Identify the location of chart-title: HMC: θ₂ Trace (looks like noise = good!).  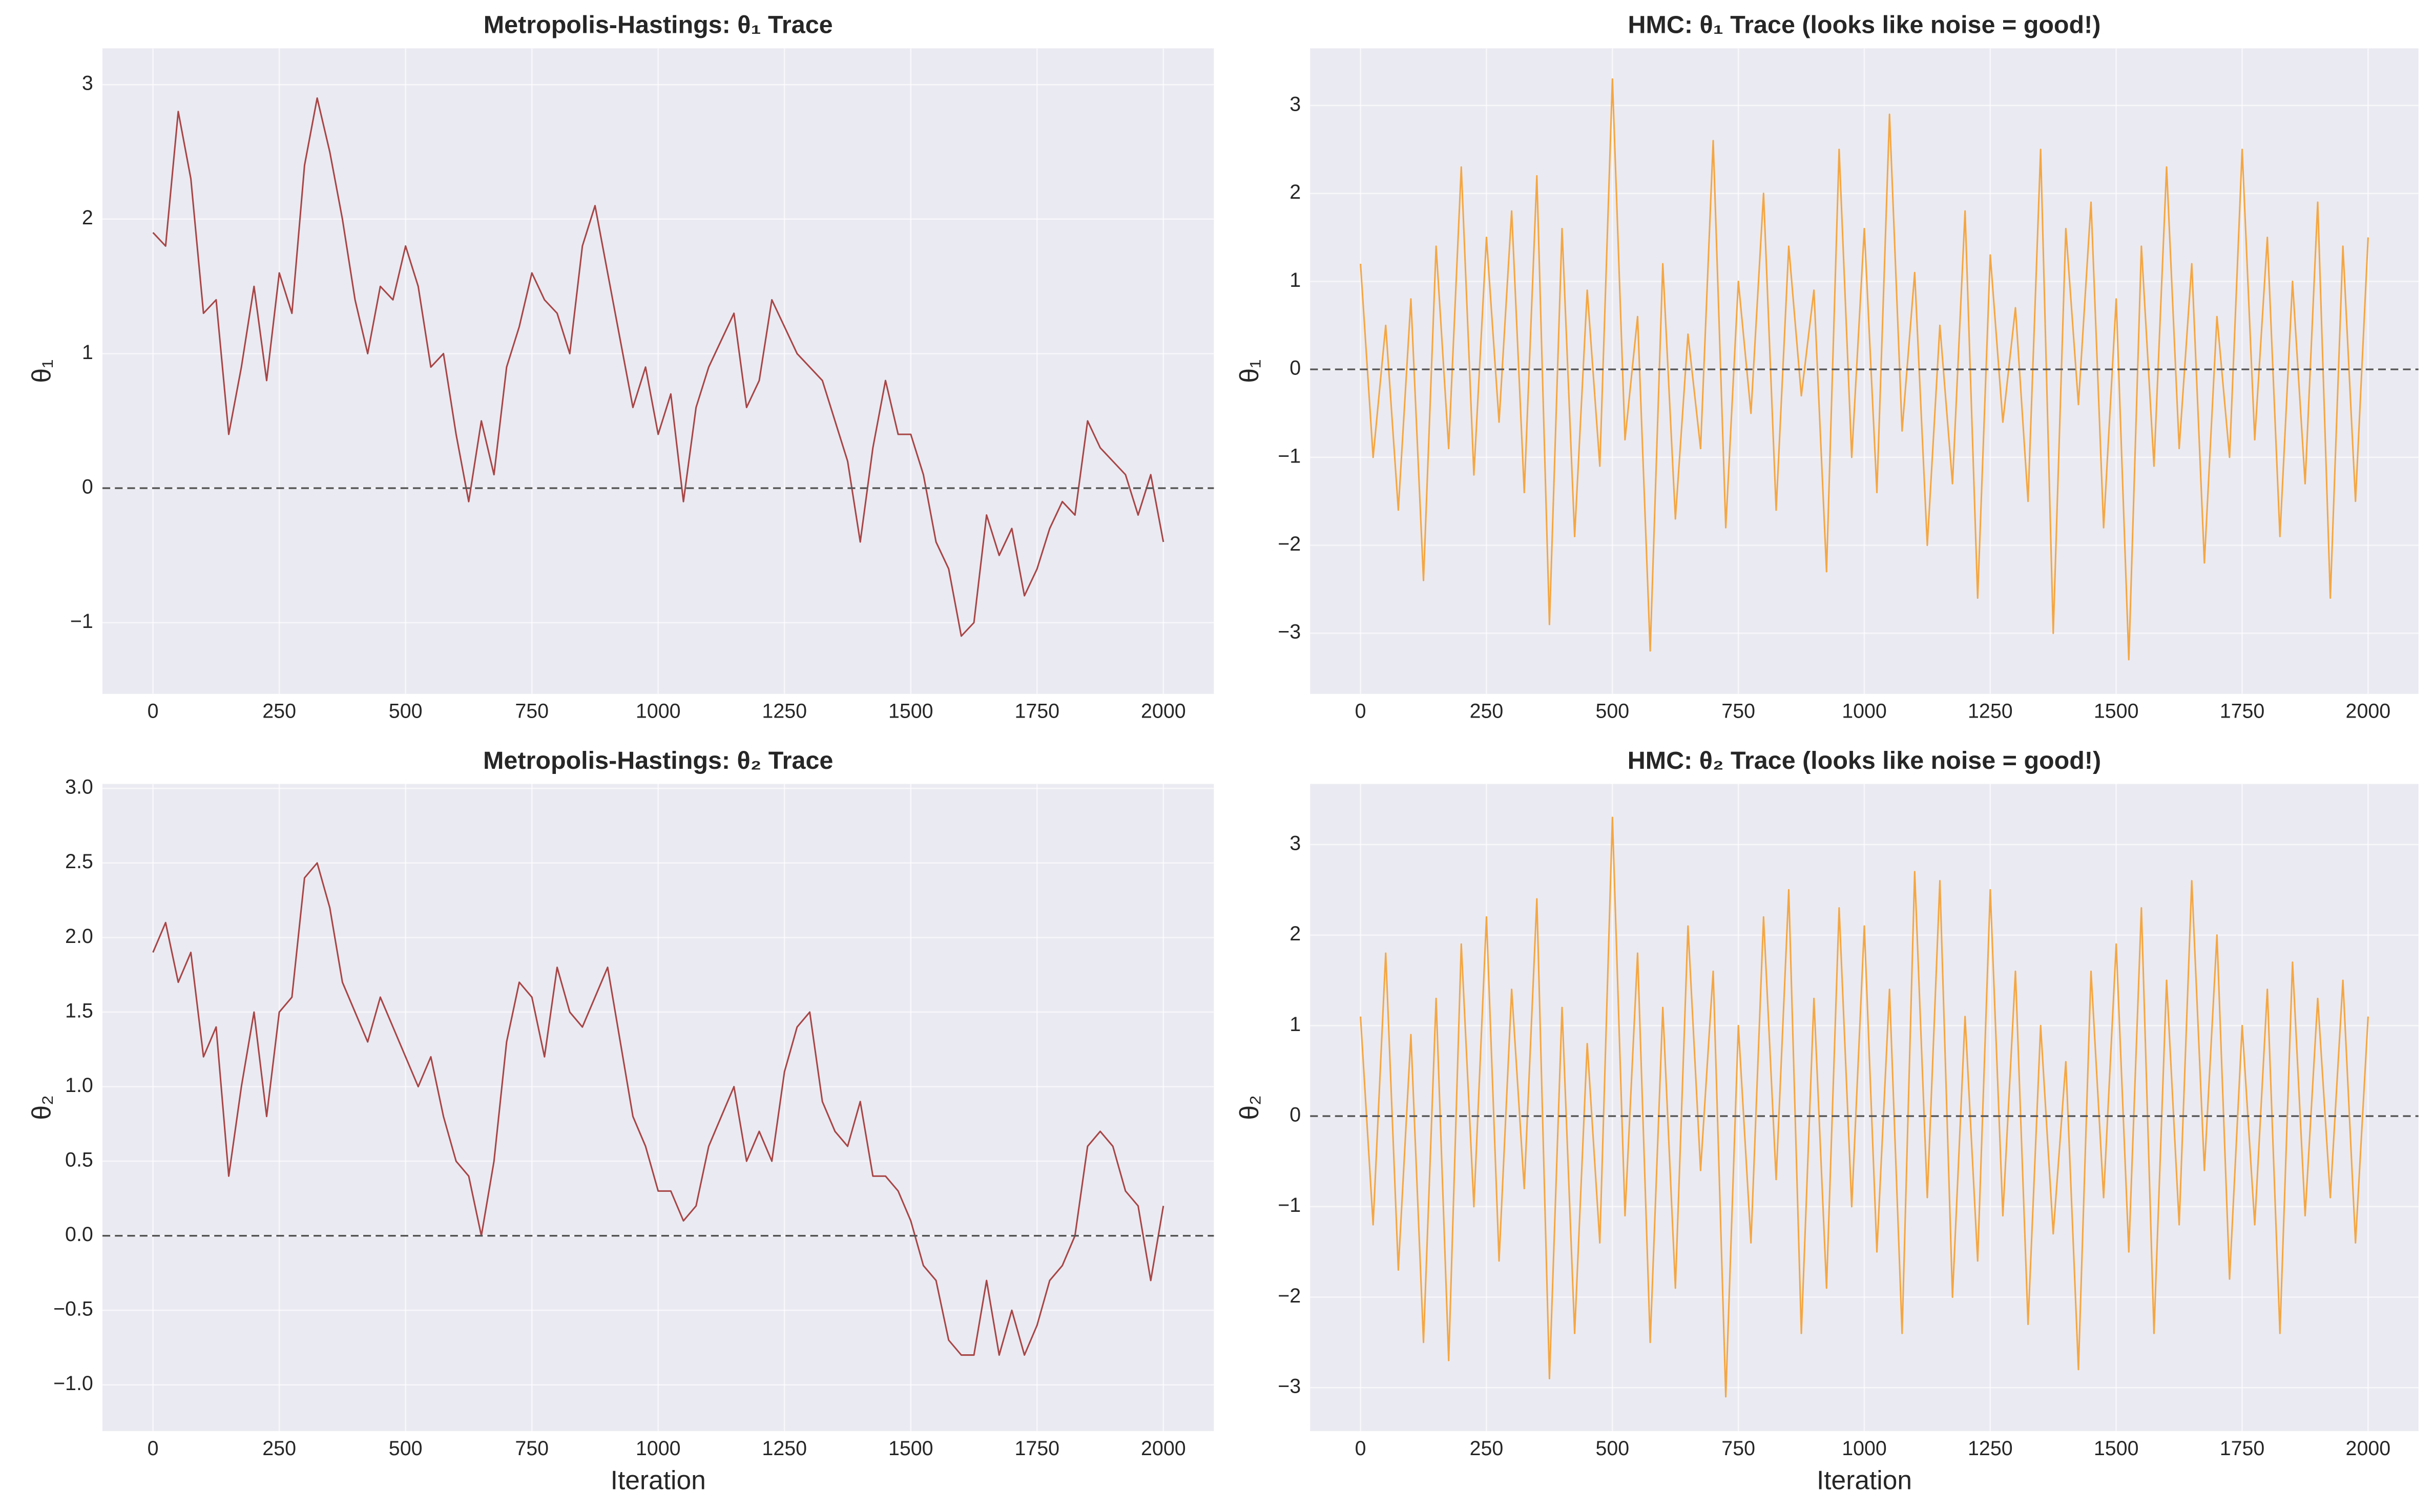
(1865, 760).